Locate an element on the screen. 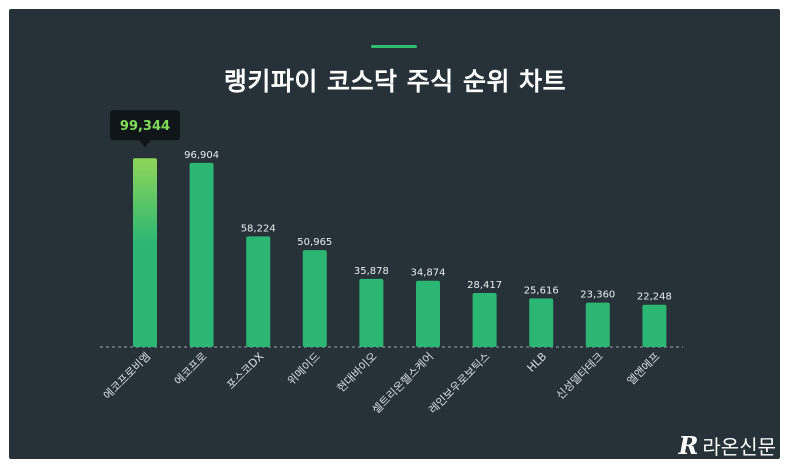 The width and height of the screenshot is (790, 474). value-tooltip is located at coordinates (145, 125).